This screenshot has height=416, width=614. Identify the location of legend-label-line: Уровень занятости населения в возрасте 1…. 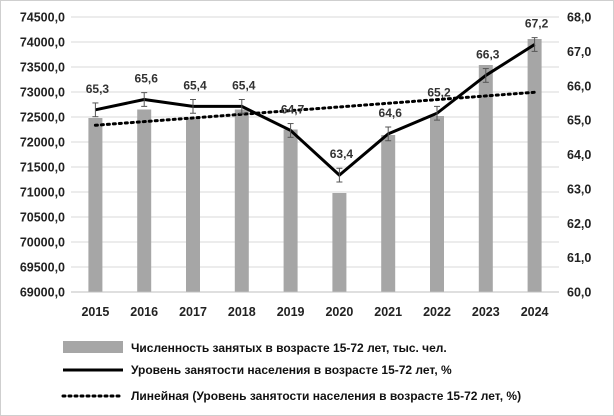
(291, 370).